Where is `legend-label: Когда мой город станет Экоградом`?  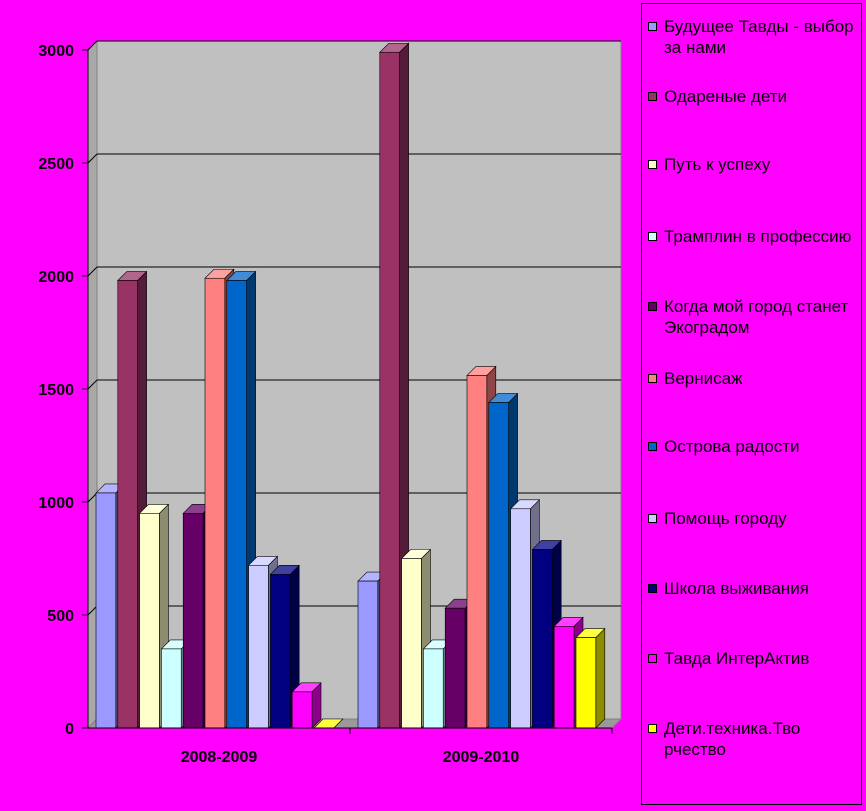
legend-label: Когда мой город станет Экоградом is located at coordinates (756, 317).